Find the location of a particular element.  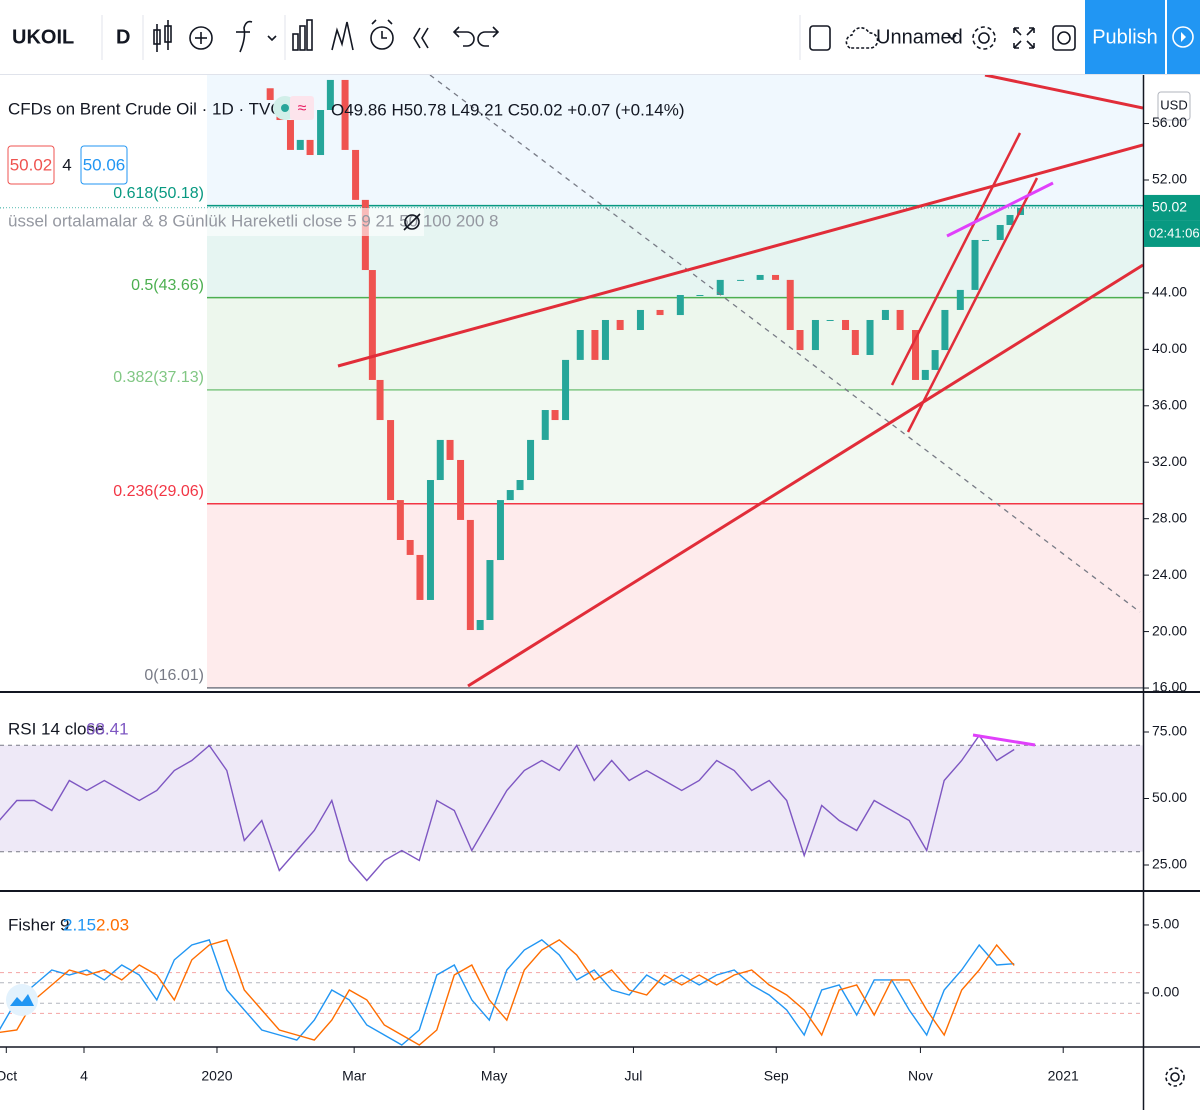

dropdown-arrow is located at coordinates (952, 37).